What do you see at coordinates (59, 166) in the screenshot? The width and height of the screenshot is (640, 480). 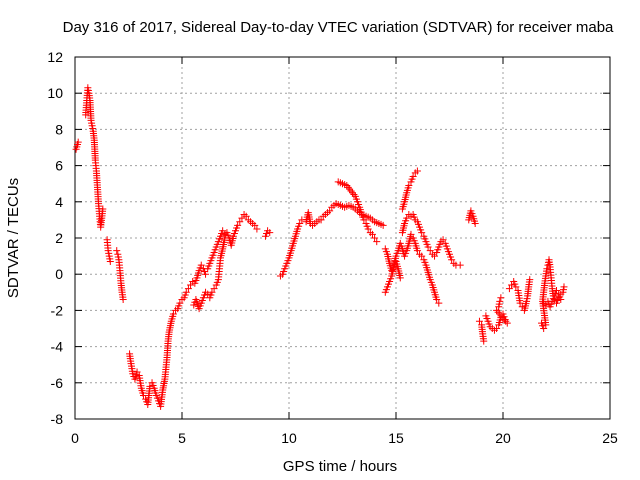 I see `y-tick-label: 6` at bounding box center [59, 166].